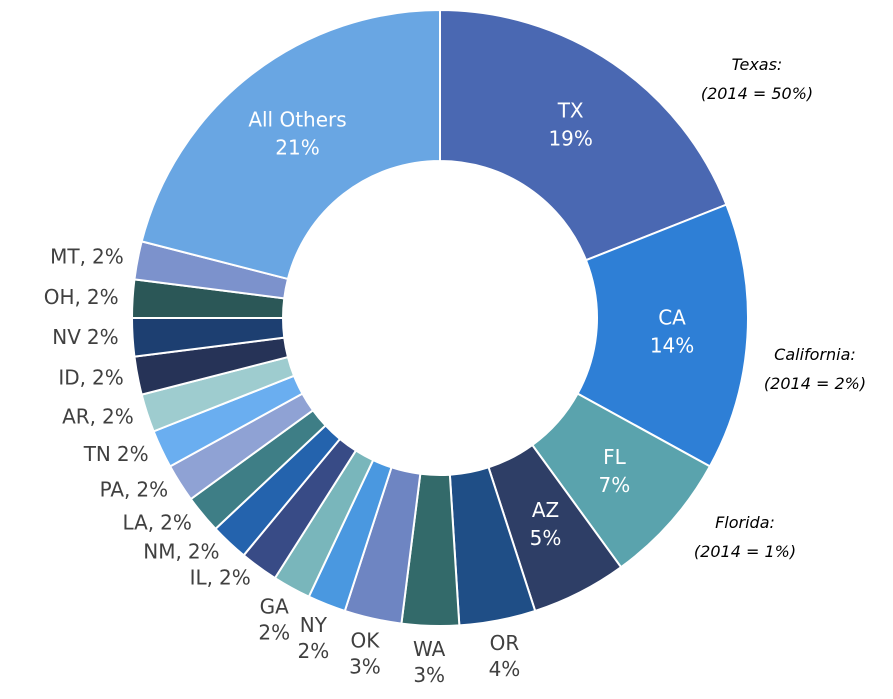 This screenshot has width=893, height=699. What do you see at coordinates (97, 454) in the screenshot?
I see `category-label: TN` at bounding box center [97, 454].